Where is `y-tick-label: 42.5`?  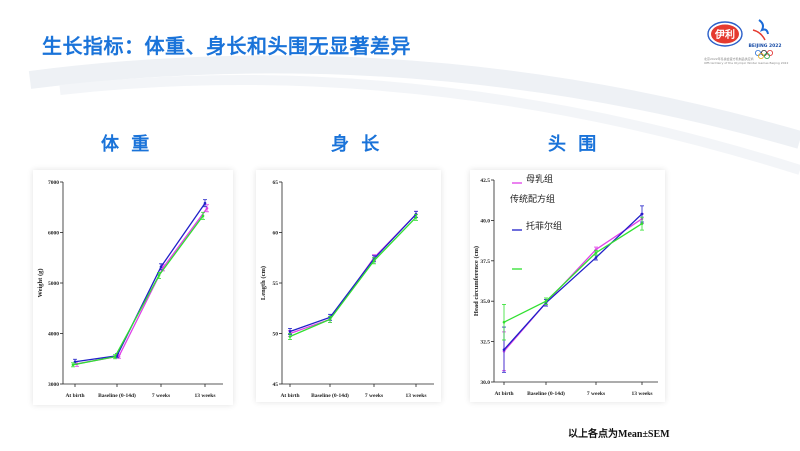
y-tick-label: 42.5 is located at coordinates (485, 181).